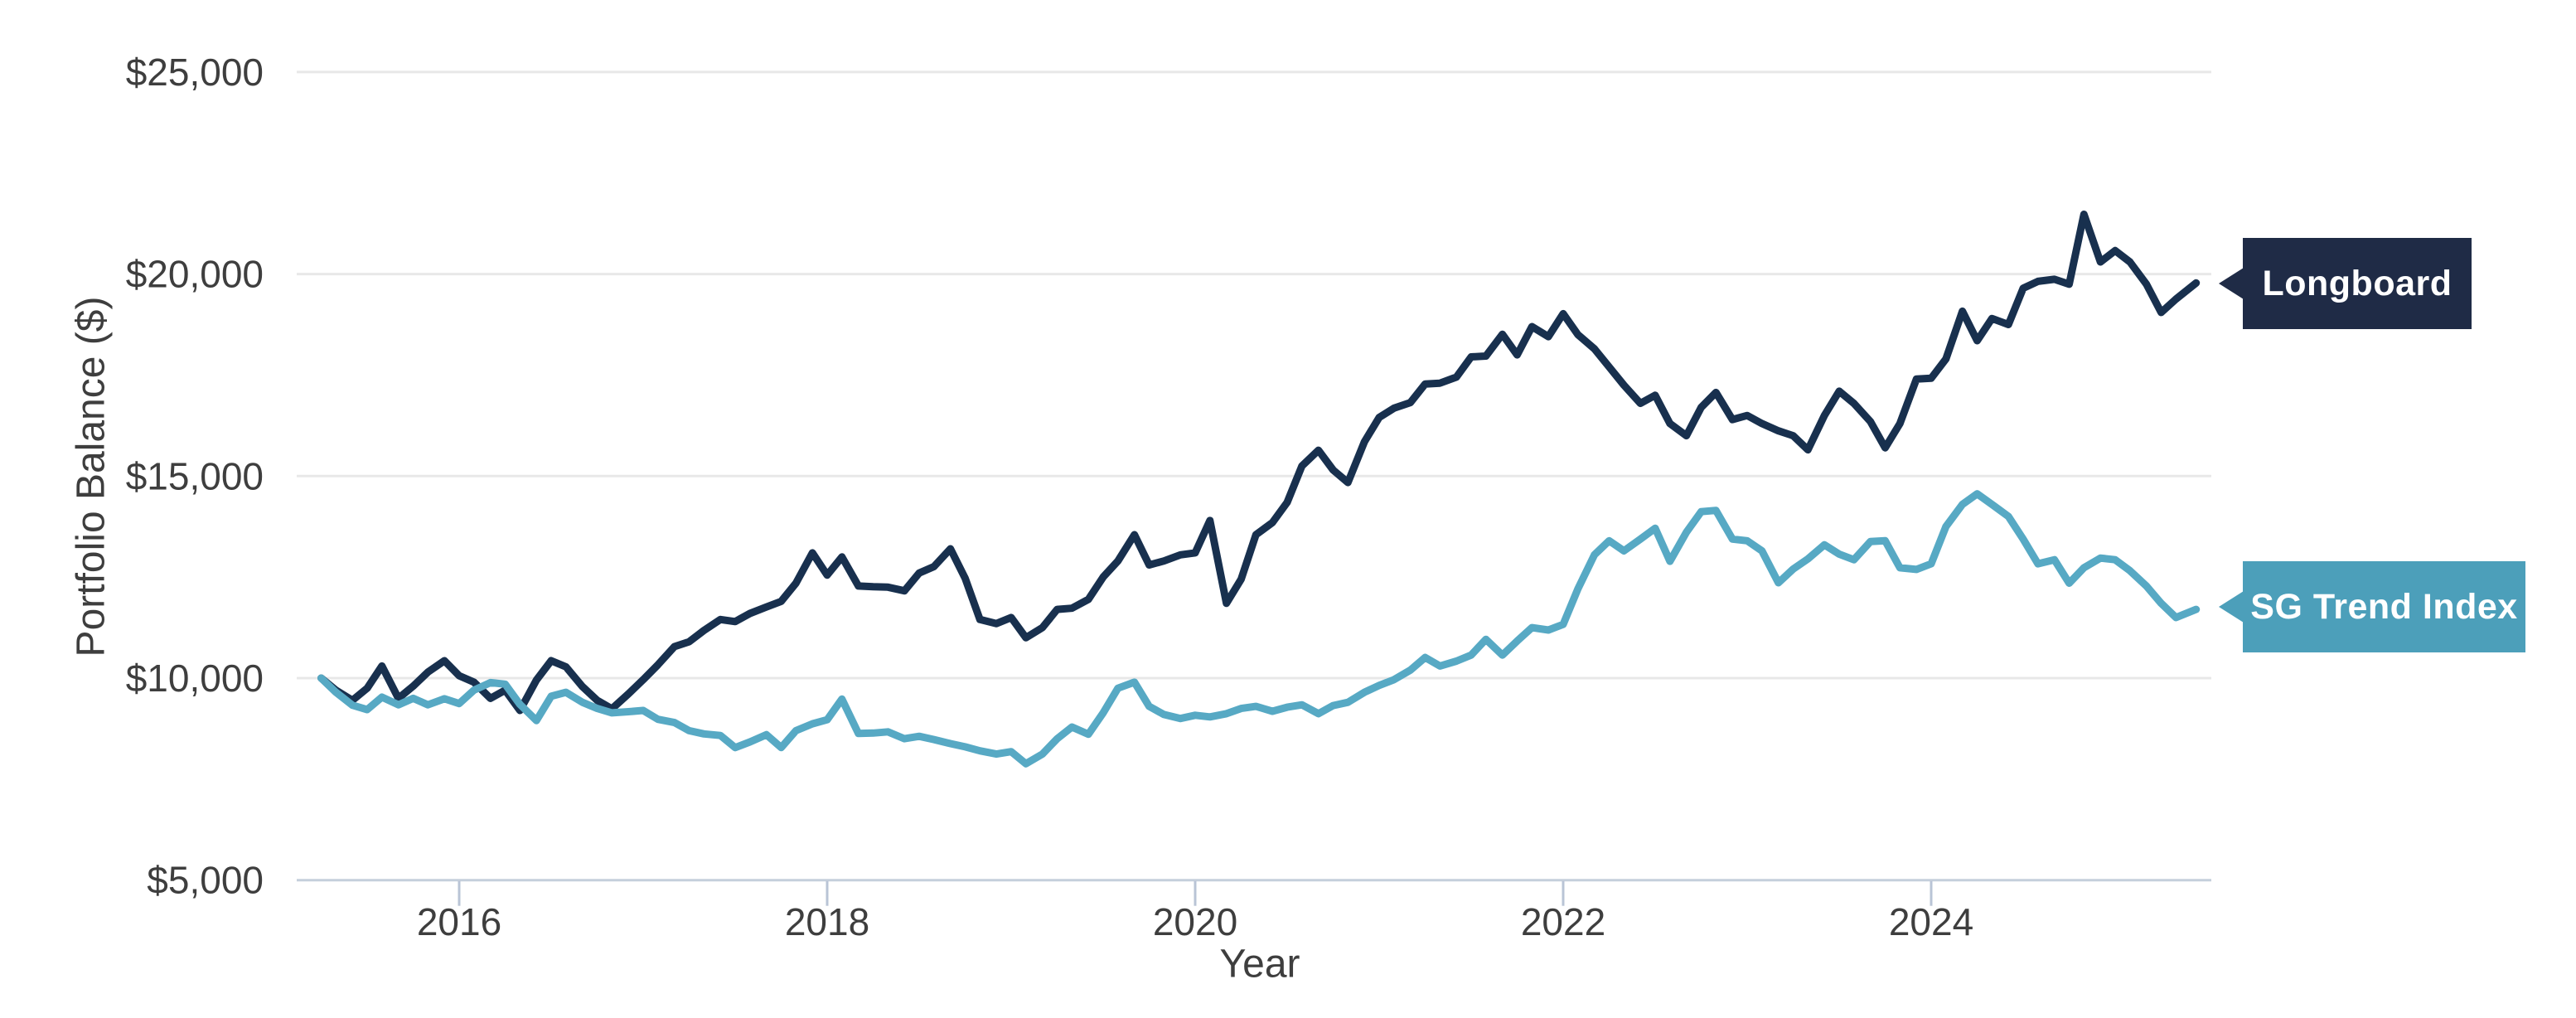 The height and width of the screenshot is (1018, 2576). Describe the element at coordinates (1195, 893) in the screenshot. I see `x-axis-ticks` at that location.